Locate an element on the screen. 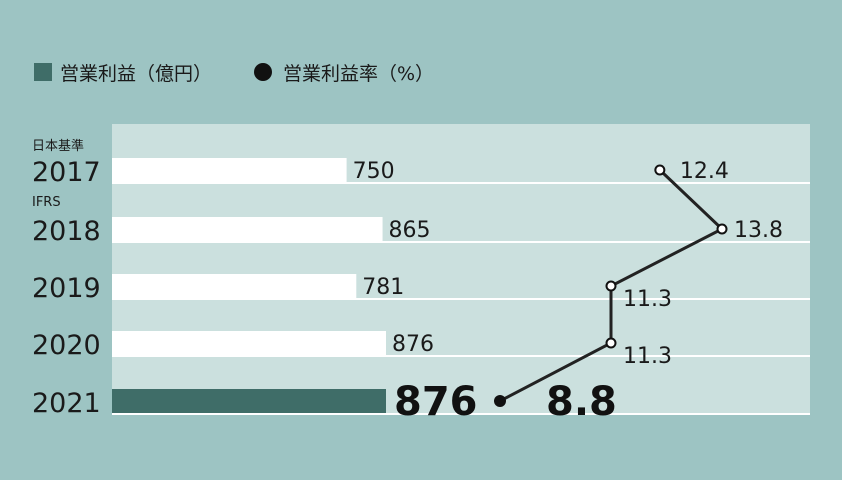 This screenshot has height=480, width=842. note-ifrs: IFRS is located at coordinates (46, 202).